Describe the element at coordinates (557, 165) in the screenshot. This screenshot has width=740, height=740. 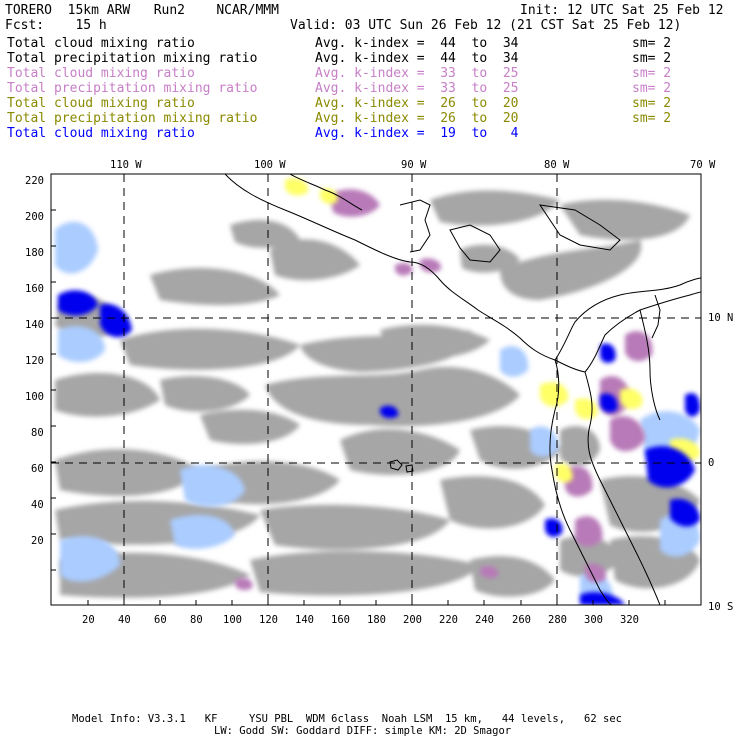
I see `lon-label: 80 W` at that location.